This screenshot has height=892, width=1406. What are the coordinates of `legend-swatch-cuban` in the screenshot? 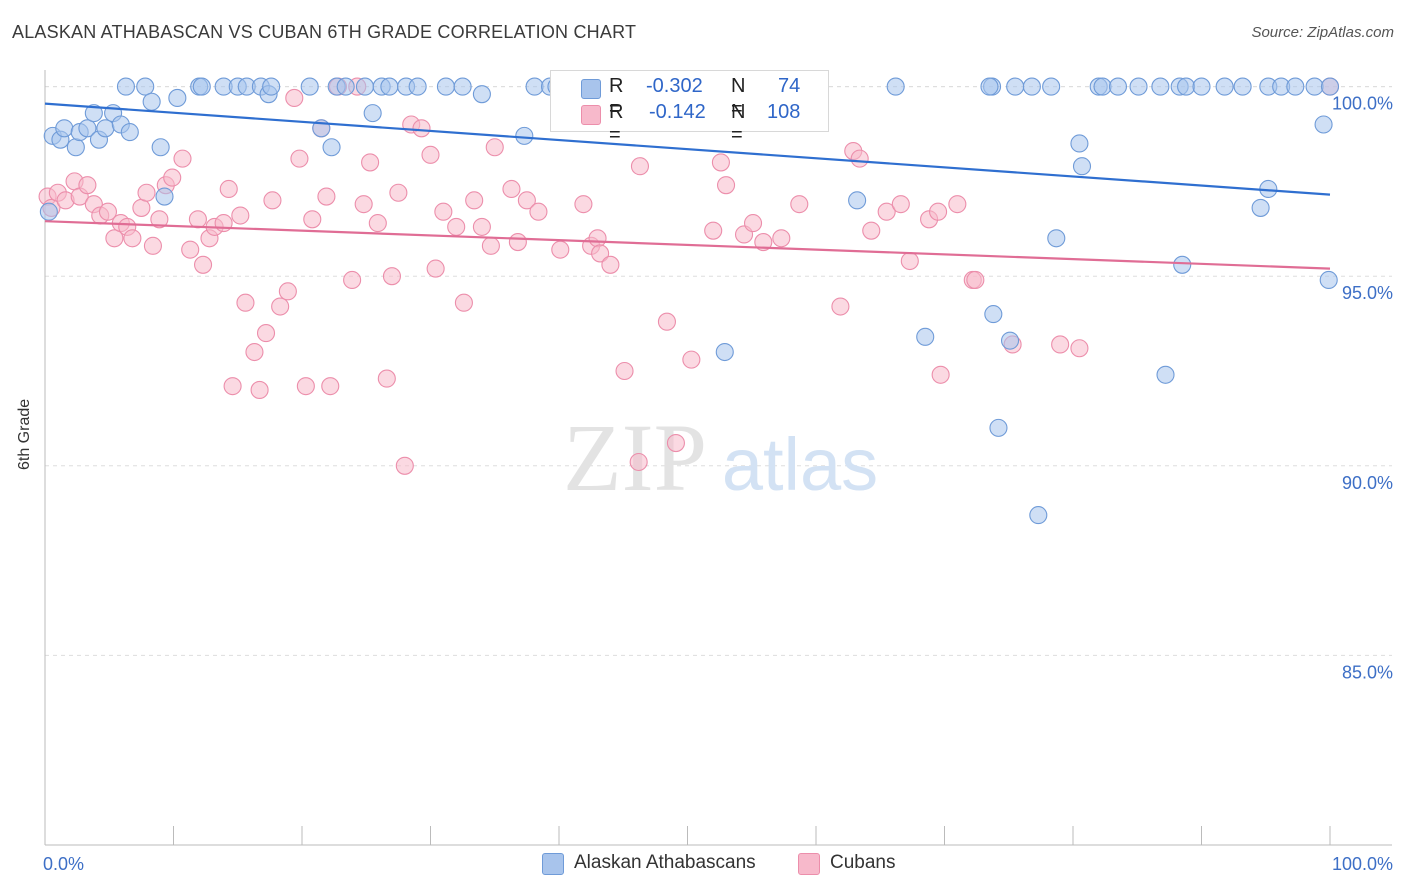 It's located at (591, 115).